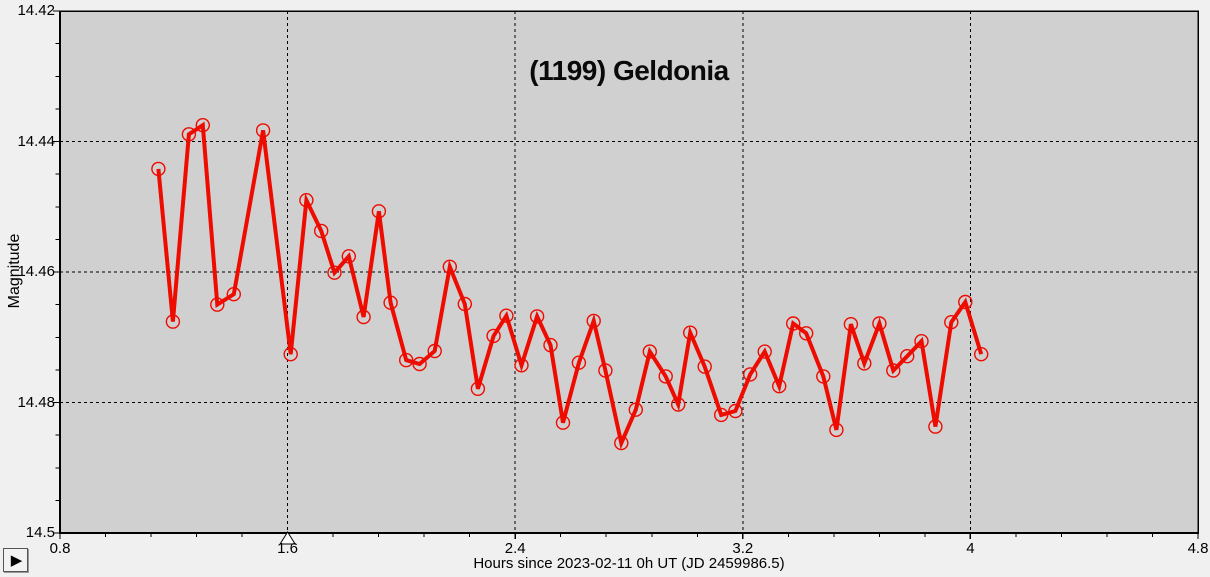 The image size is (1210, 577). What do you see at coordinates (515, 548) in the screenshot?
I see `x-tick-label: 2.4` at bounding box center [515, 548].